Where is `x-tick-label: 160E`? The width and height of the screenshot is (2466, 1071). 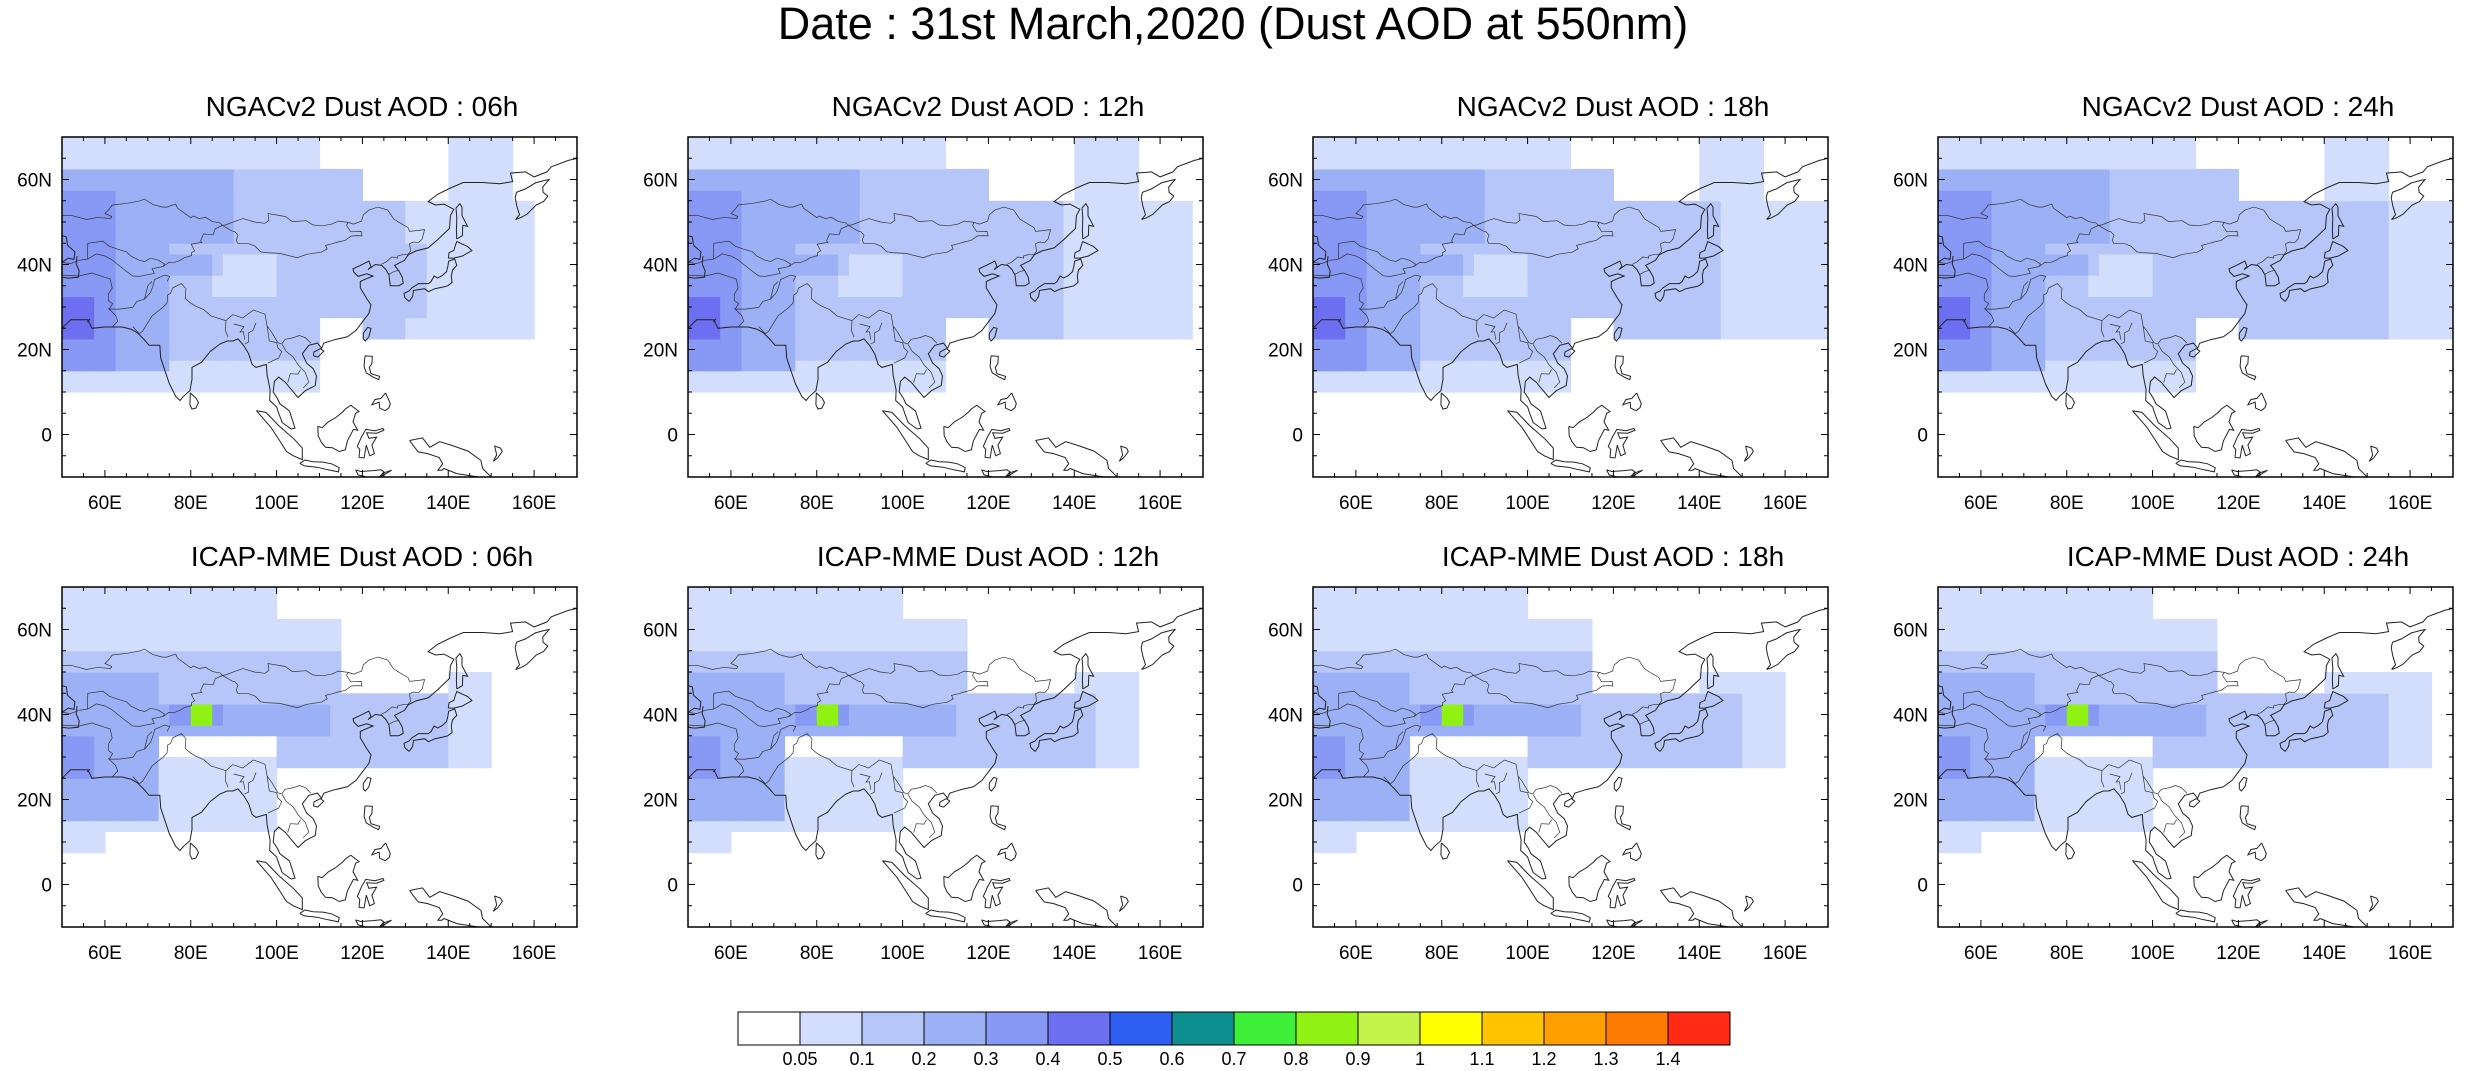 x-tick-label: 160E is located at coordinates (1785, 503).